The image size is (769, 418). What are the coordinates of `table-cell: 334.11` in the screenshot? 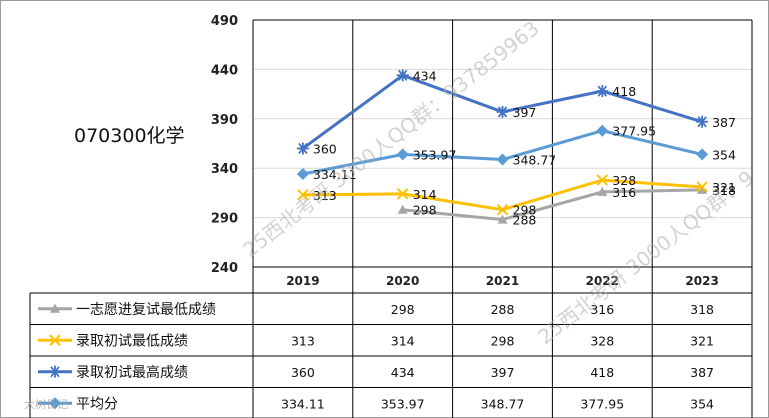 It's located at (303, 403).